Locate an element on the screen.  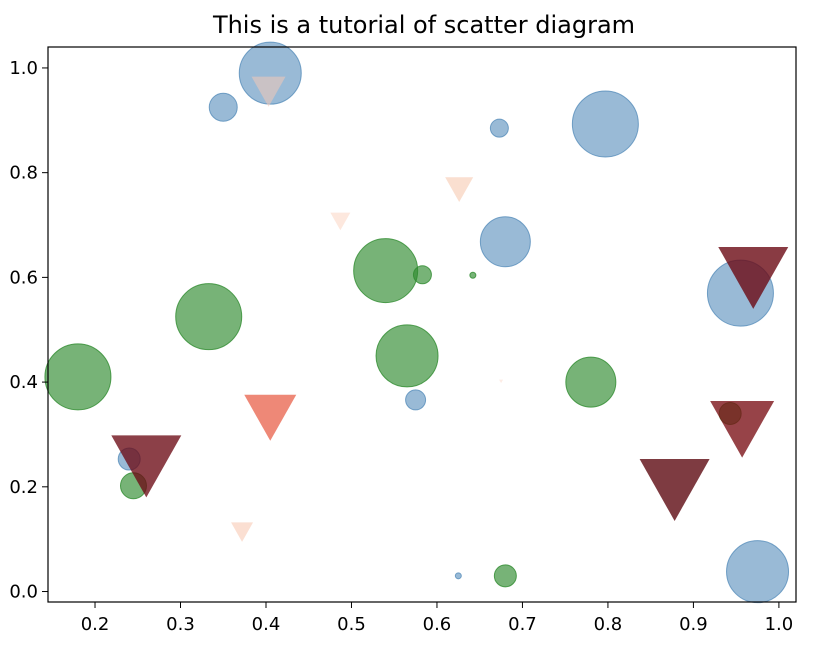
x-tick-label: 0.8 is located at coordinates (608, 624).